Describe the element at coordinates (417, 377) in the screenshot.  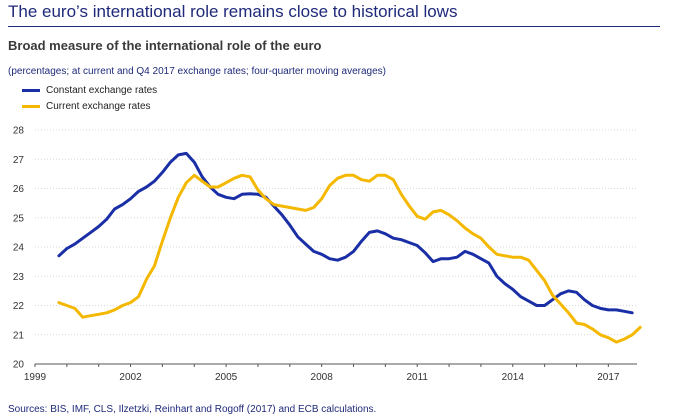
I see `x-tick-label-2011: 2011` at that location.